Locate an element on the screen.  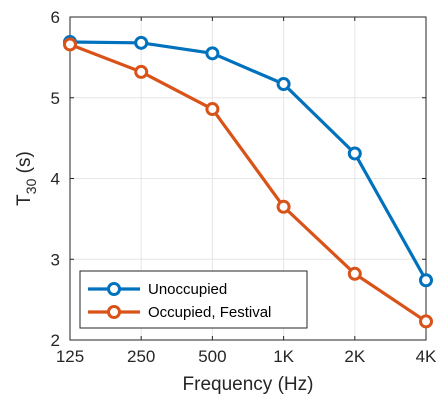
x-tick-label: 1K is located at coordinates (283, 356).